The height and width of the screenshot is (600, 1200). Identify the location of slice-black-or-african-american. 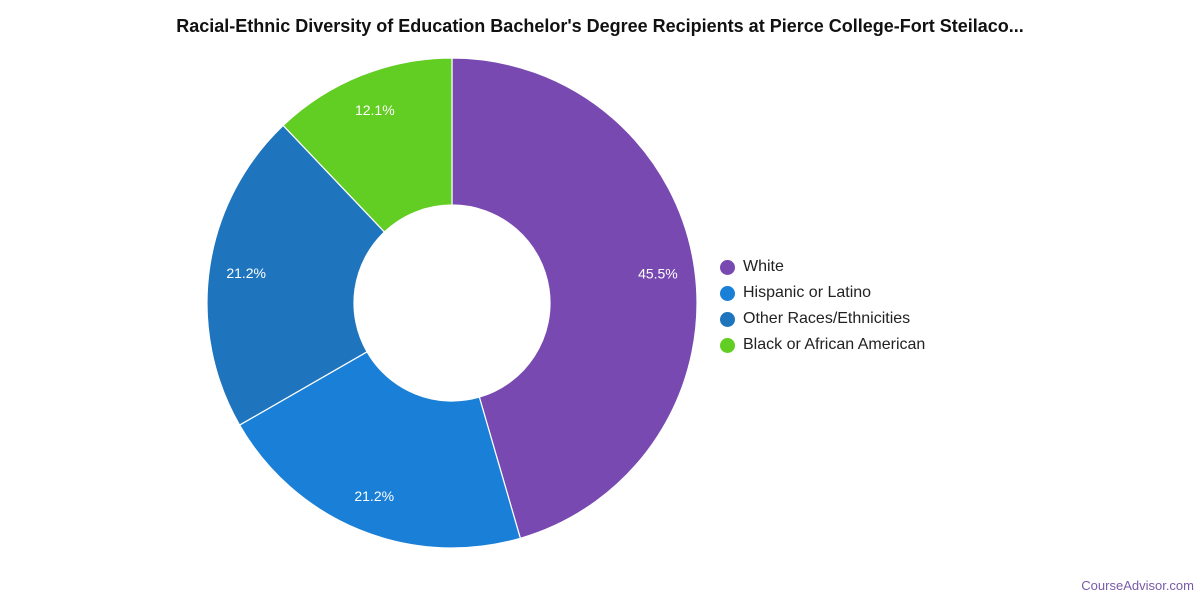
(367, 145).